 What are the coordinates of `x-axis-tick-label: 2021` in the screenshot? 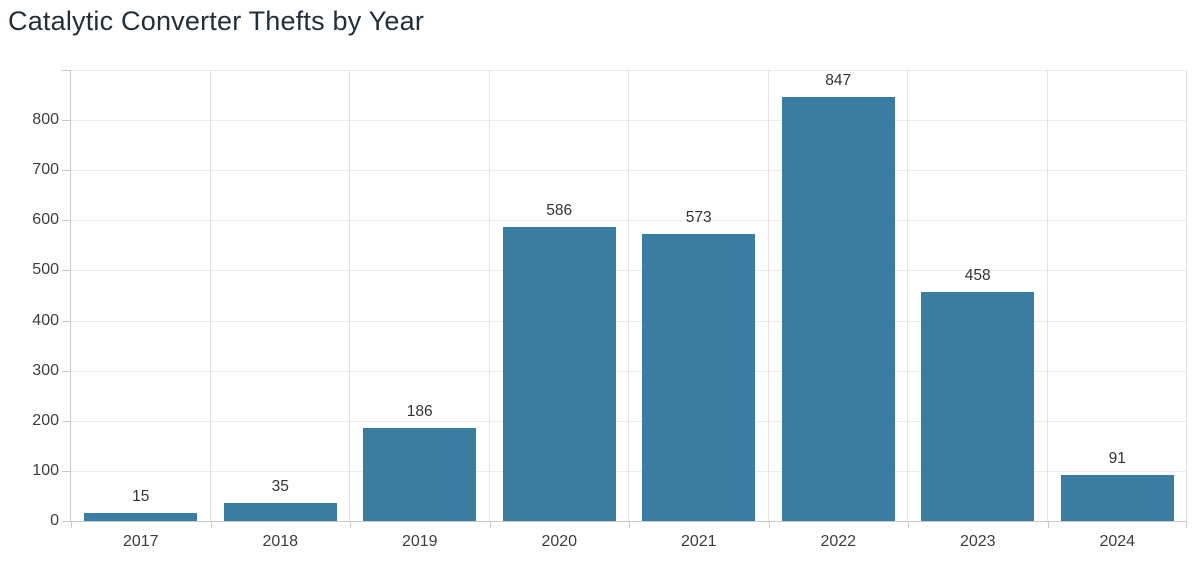 It's located at (698, 541).